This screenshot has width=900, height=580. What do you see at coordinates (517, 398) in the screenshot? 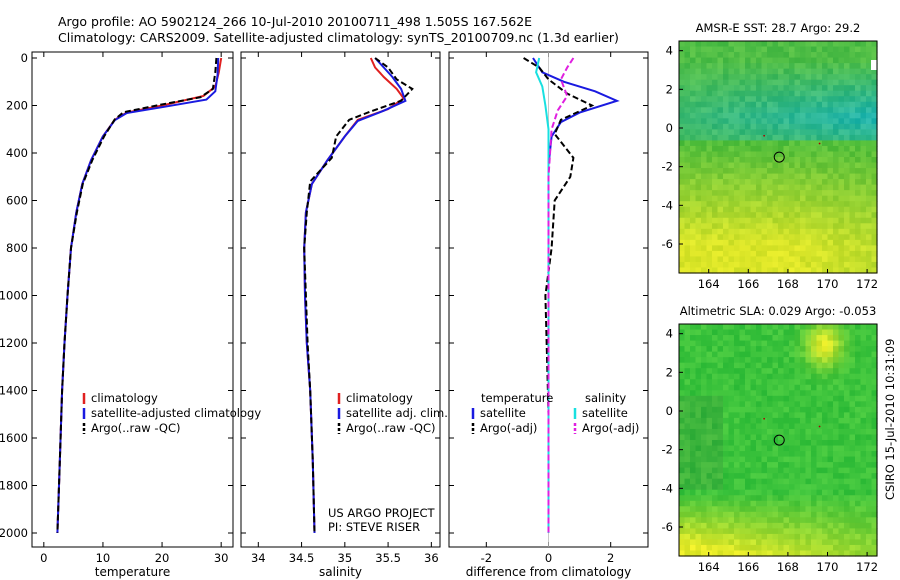
I see `diff-legend-temperature-title: temperature` at bounding box center [517, 398].